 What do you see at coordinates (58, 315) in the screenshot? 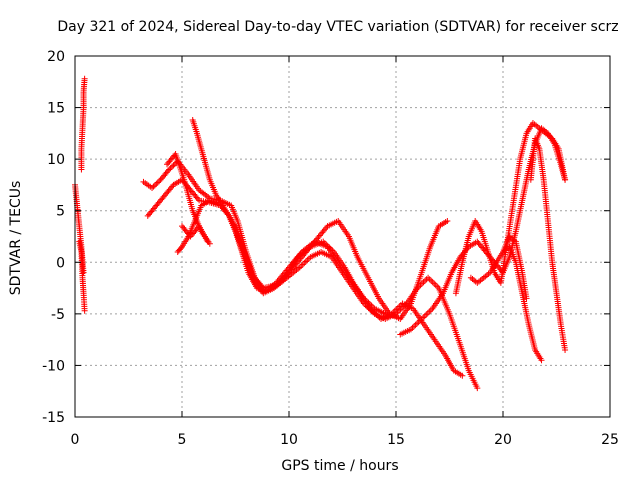
I see `y-tick-label: -5` at bounding box center [58, 315].